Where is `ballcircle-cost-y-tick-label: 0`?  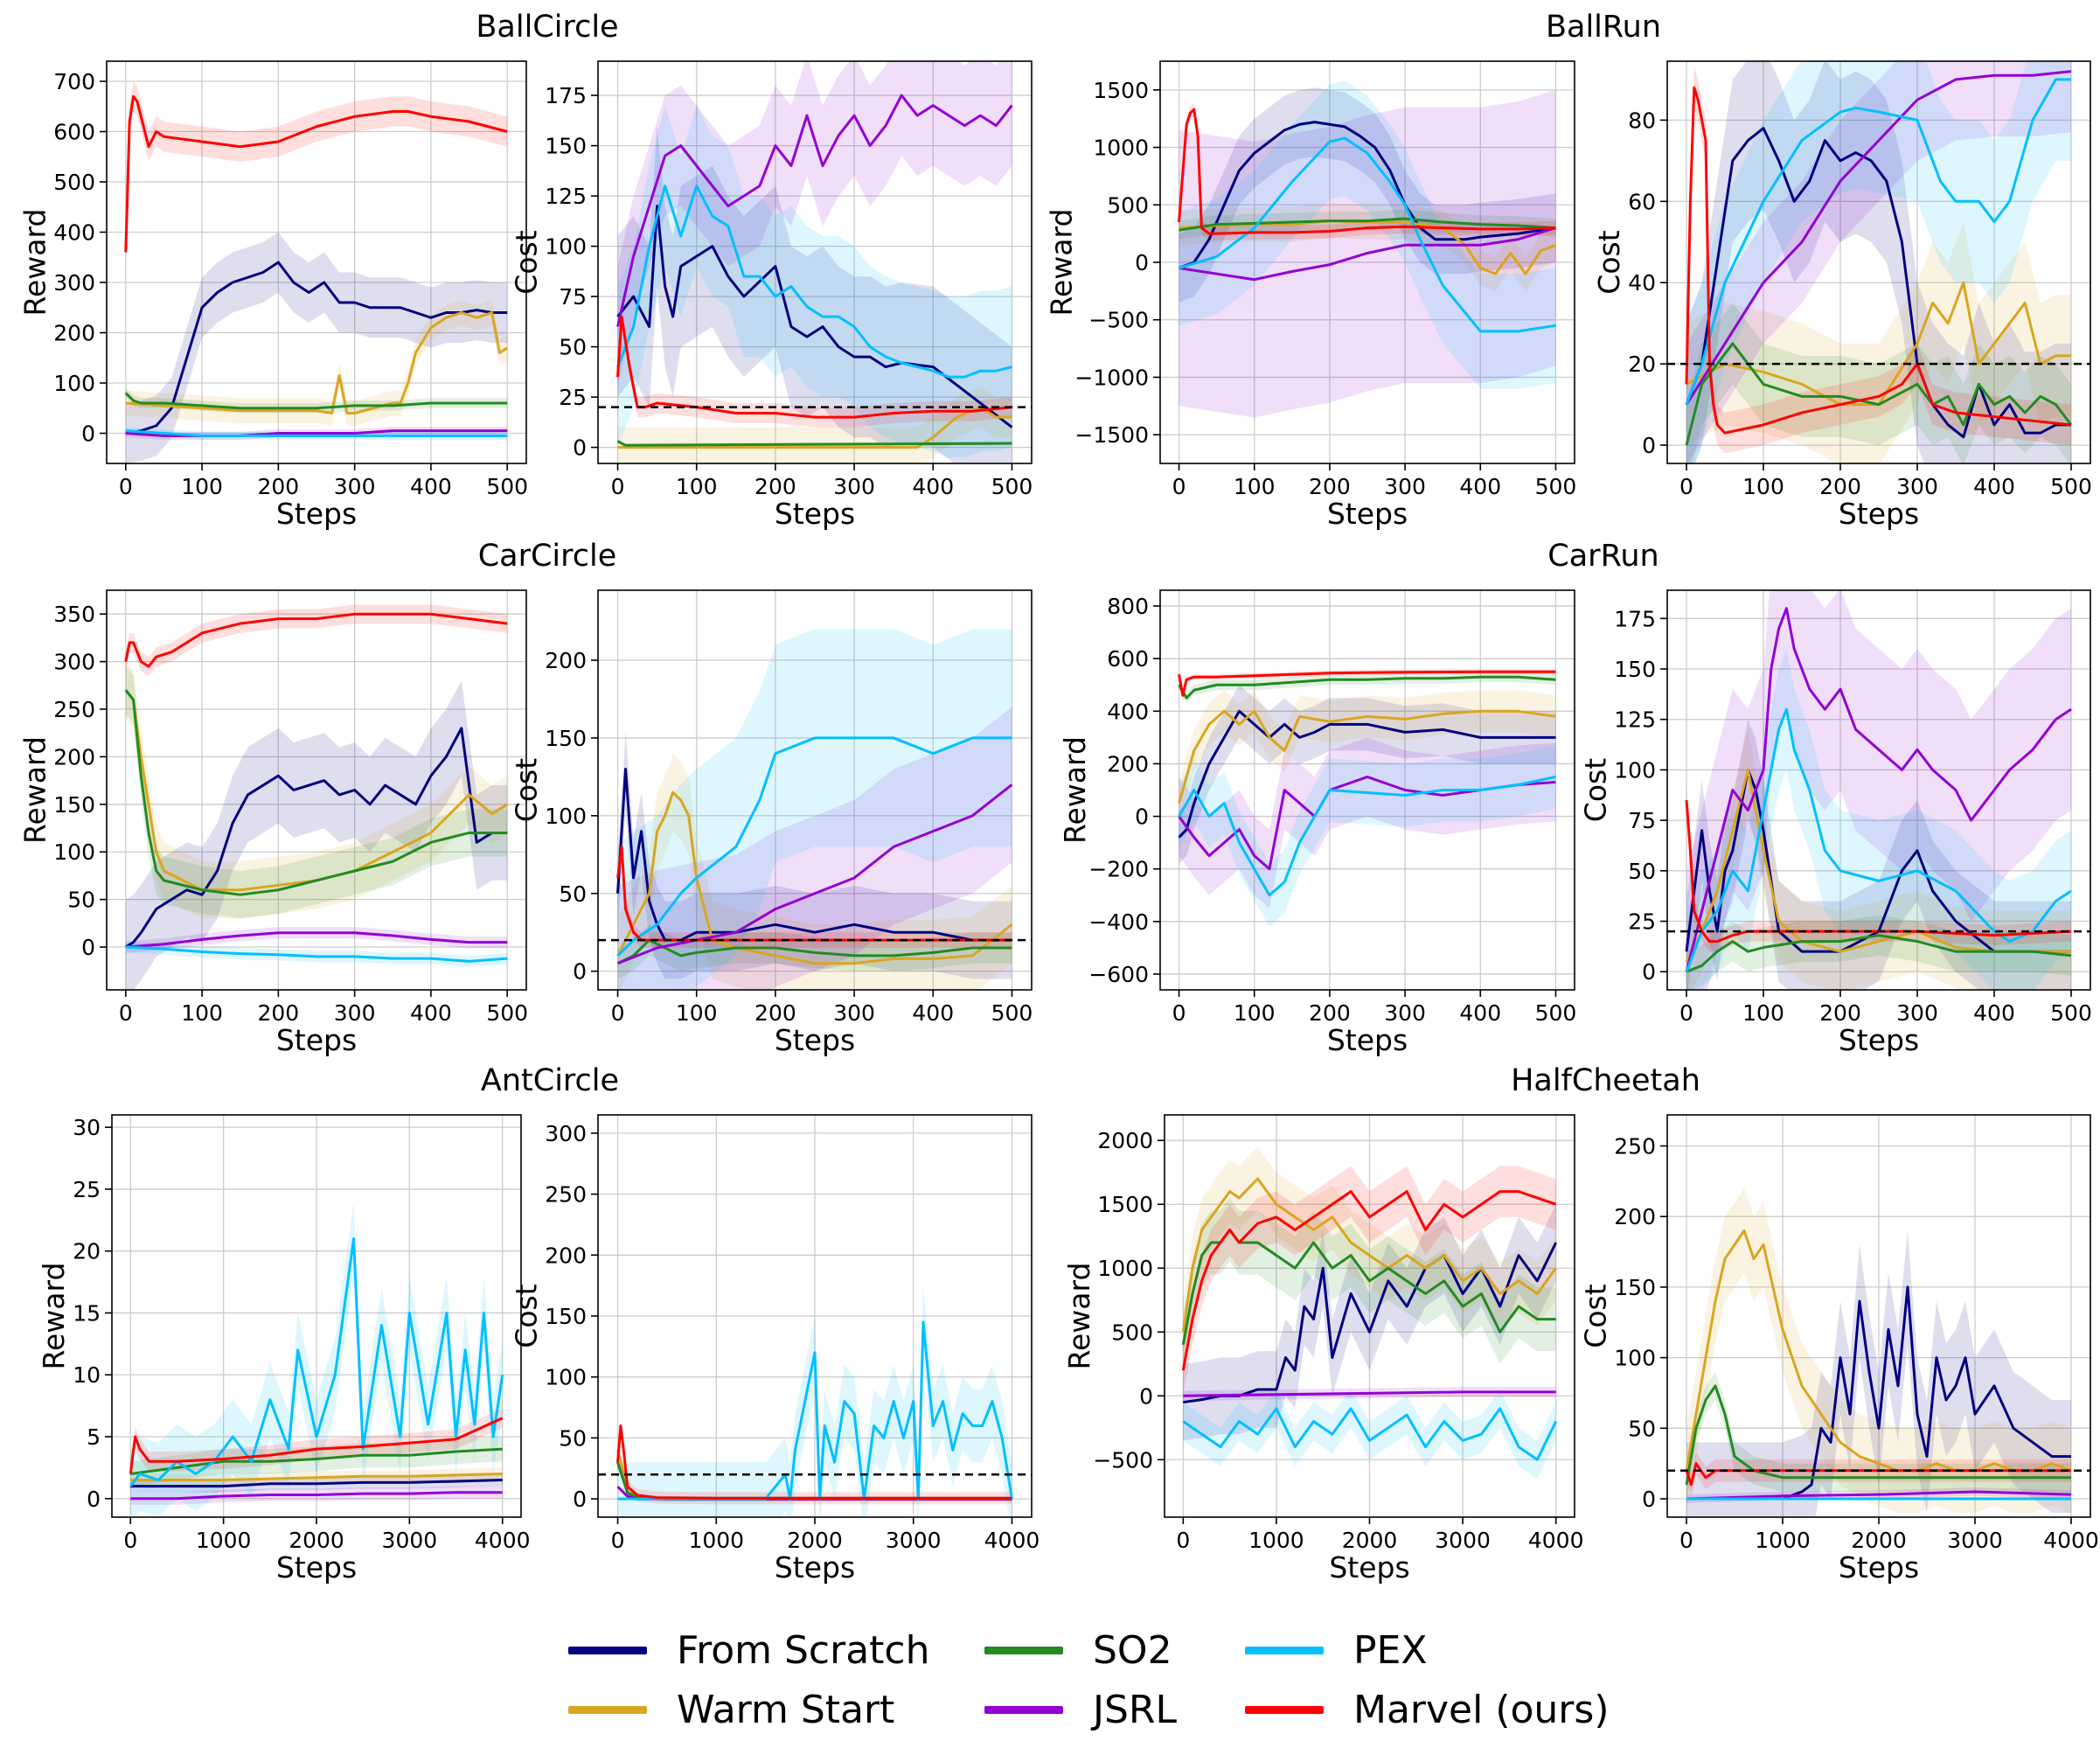 ballcircle-cost-y-tick-label: 0 is located at coordinates (580, 448).